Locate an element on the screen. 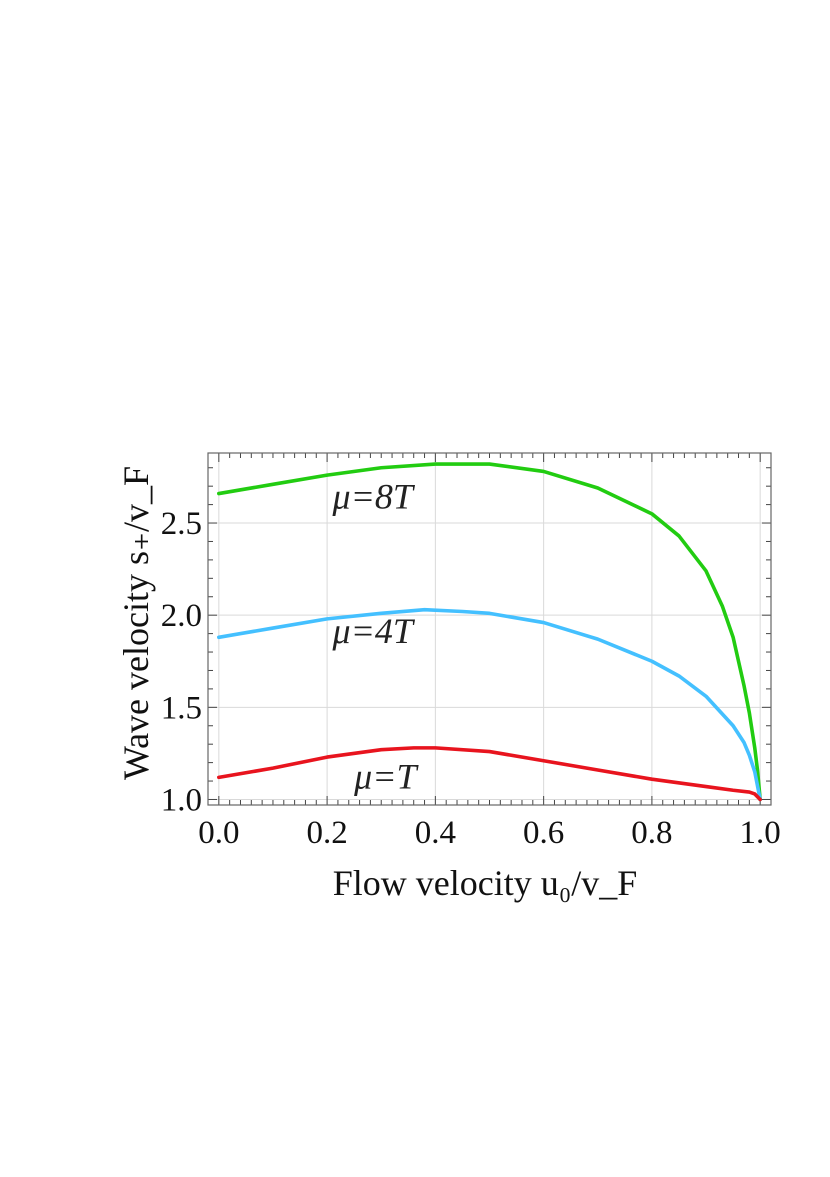 Image resolution: width=830 pixels, height=1177 pixels. series-label-1: μ=4T is located at coordinates (374, 631).